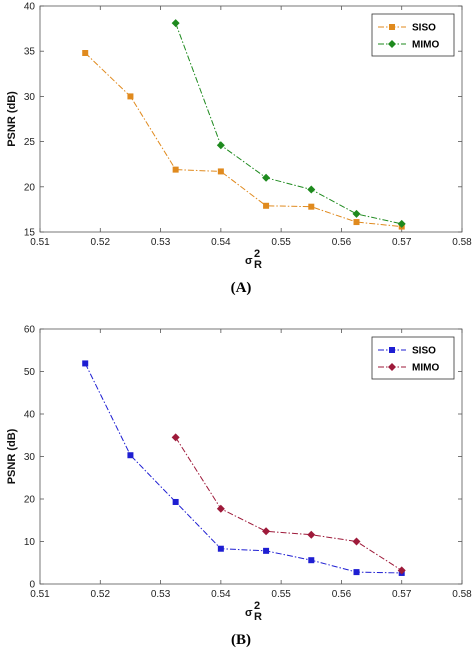 The image size is (474, 651). Describe the element at coordinates (30, 233) in the screenshot. I see `y-tick-label: 15` at that location.